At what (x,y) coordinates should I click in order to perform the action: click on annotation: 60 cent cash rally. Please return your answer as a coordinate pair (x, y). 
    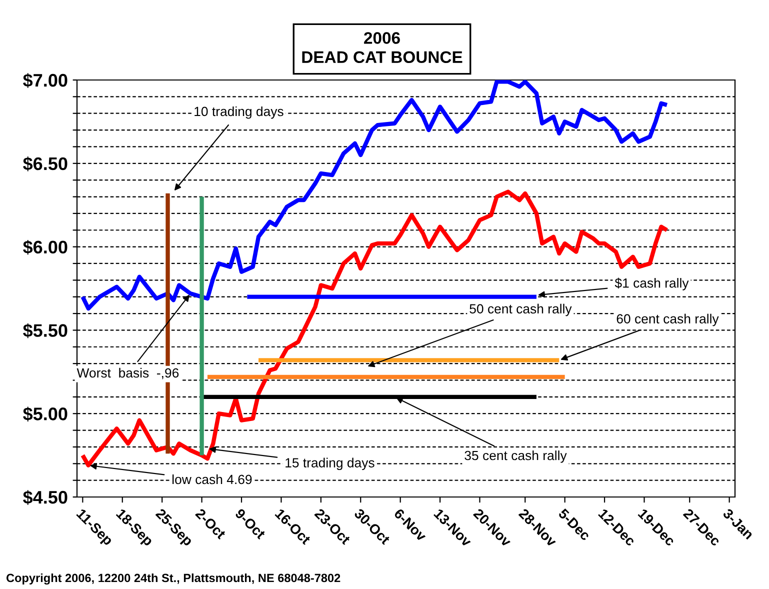
    Looking at the image, I should click on (667, 320).